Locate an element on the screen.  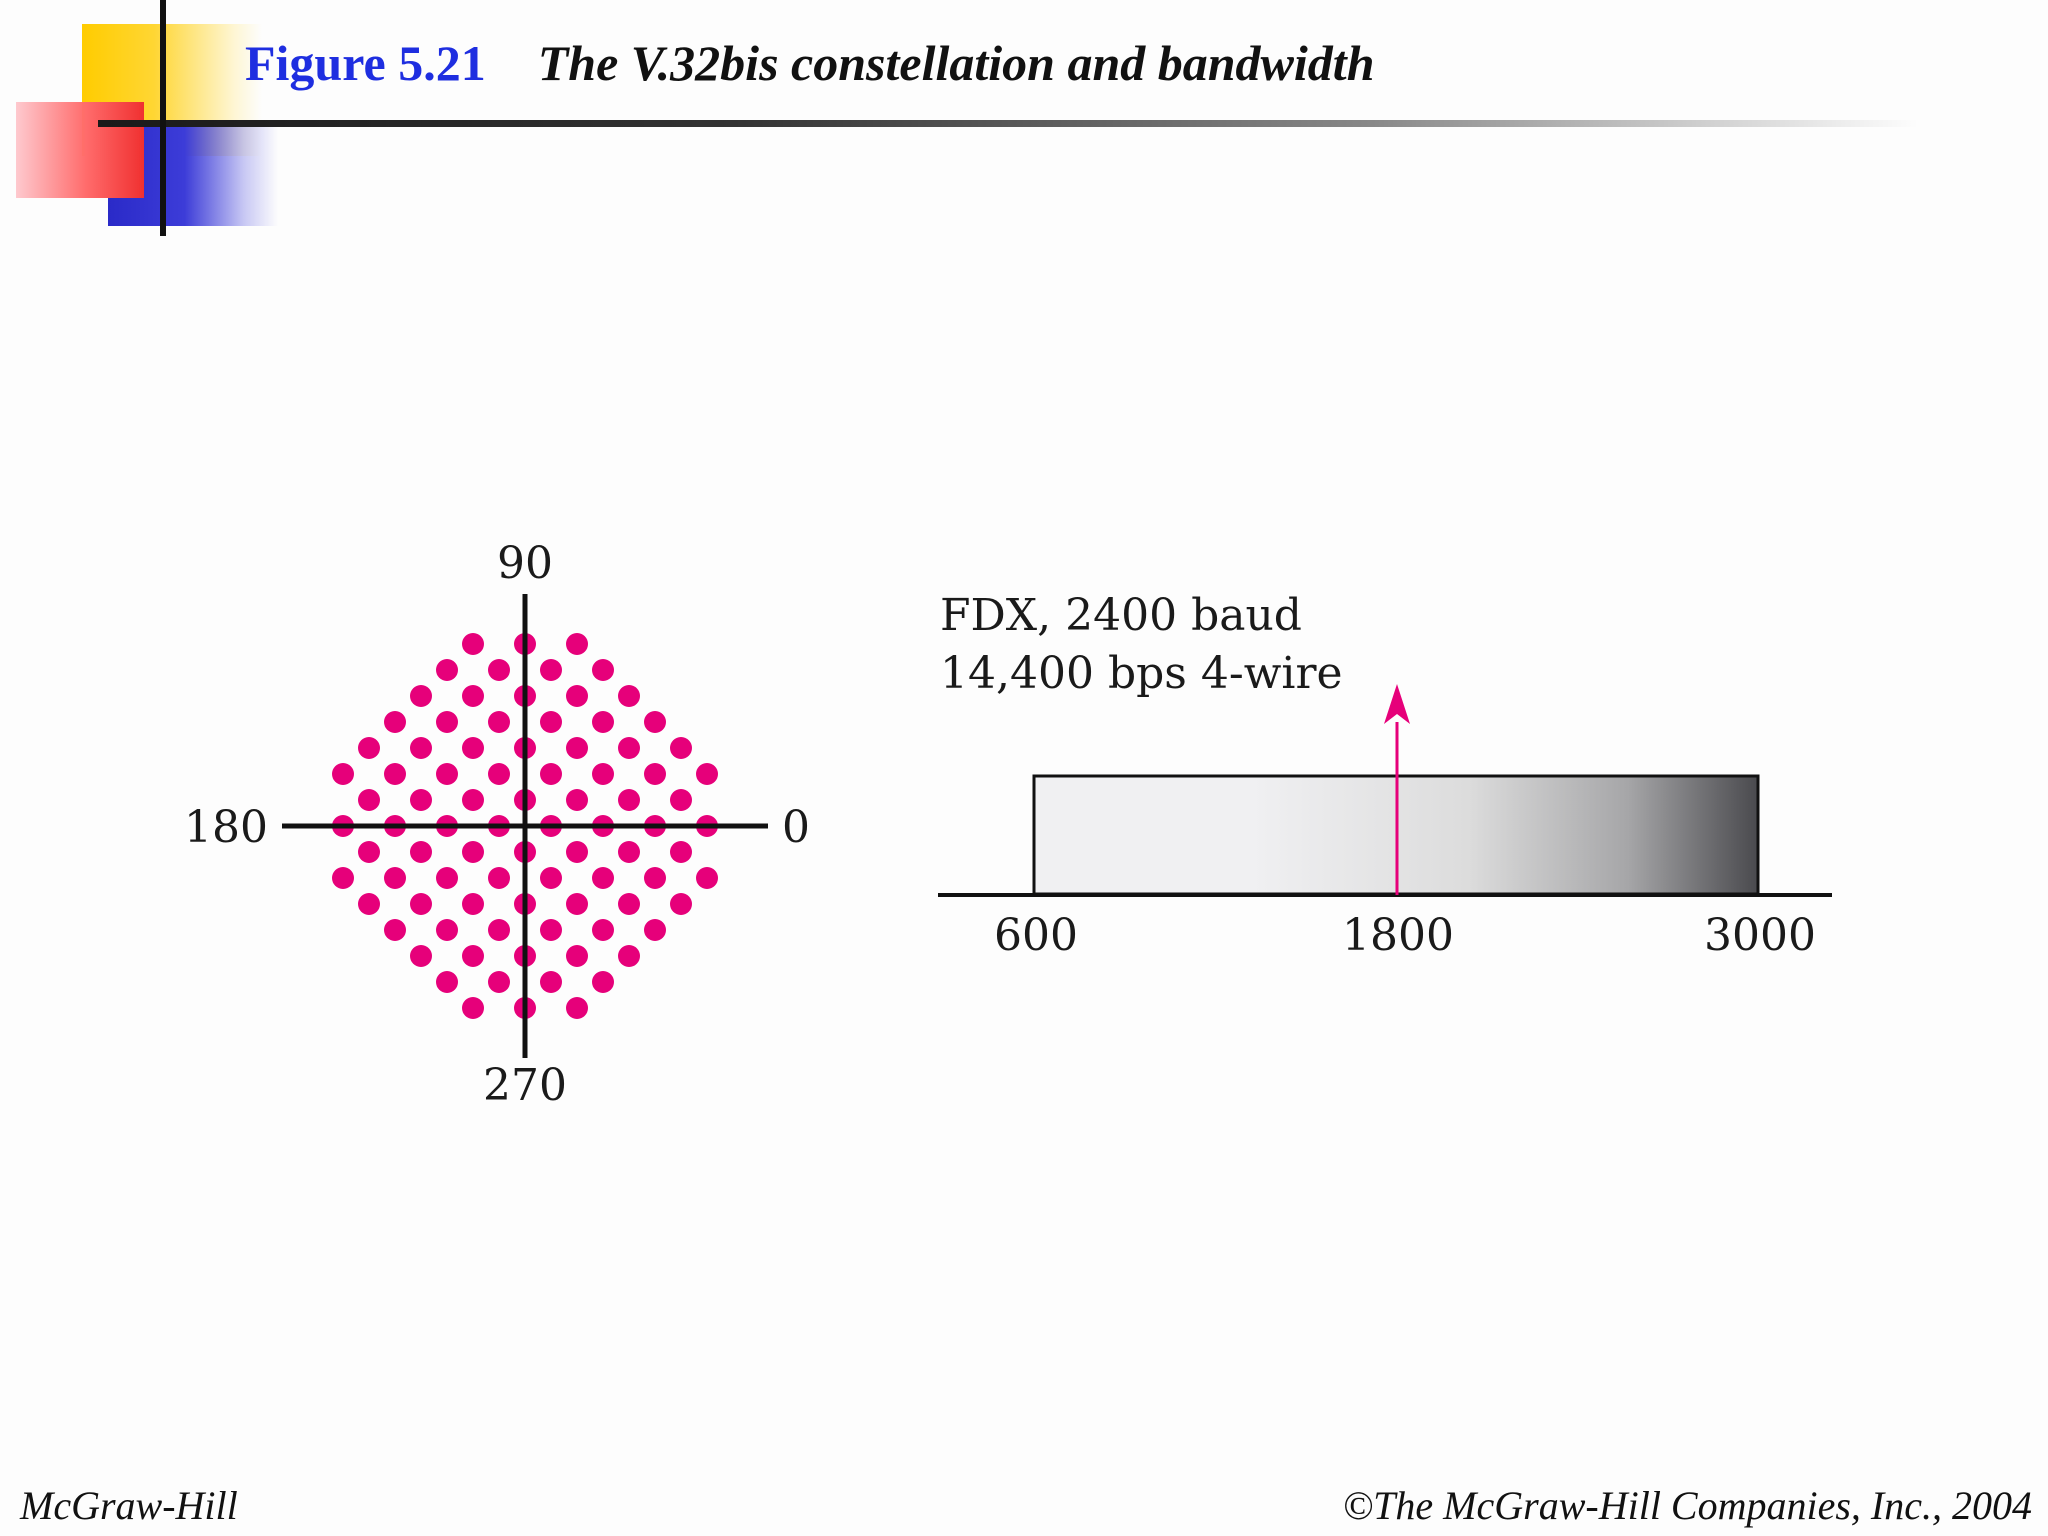
bandwidth-description-line1: FDX, 2400 baud is located at coordinates (1121, 615).